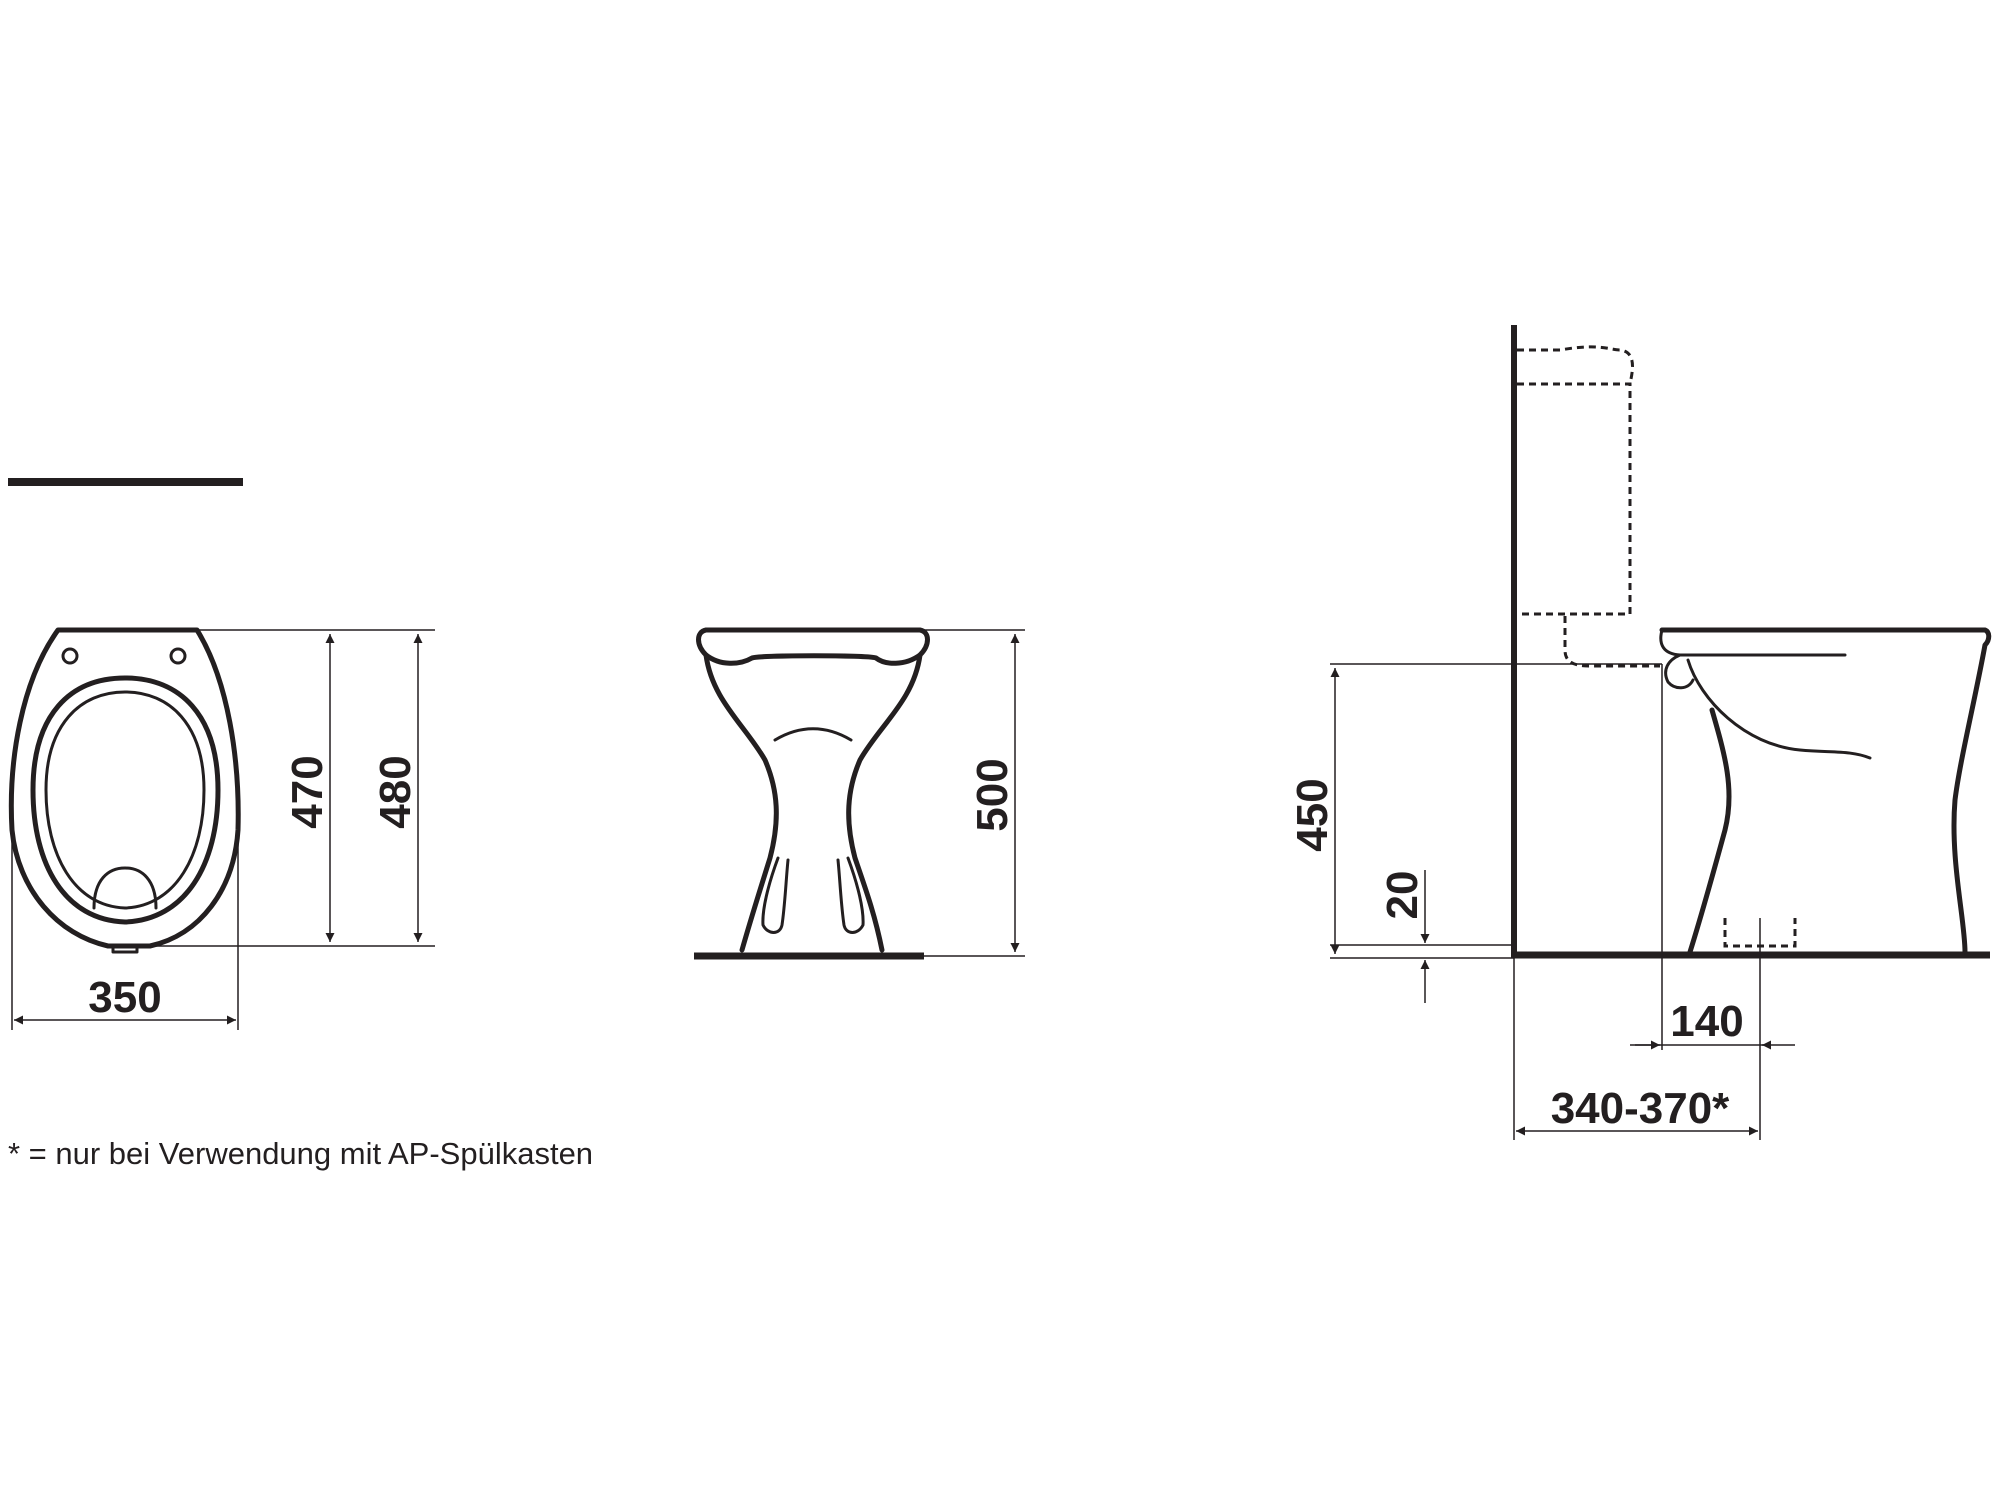 The width and height of the screenshot is (1995, 1496). I want to click on front-waist, so click(813, 734).